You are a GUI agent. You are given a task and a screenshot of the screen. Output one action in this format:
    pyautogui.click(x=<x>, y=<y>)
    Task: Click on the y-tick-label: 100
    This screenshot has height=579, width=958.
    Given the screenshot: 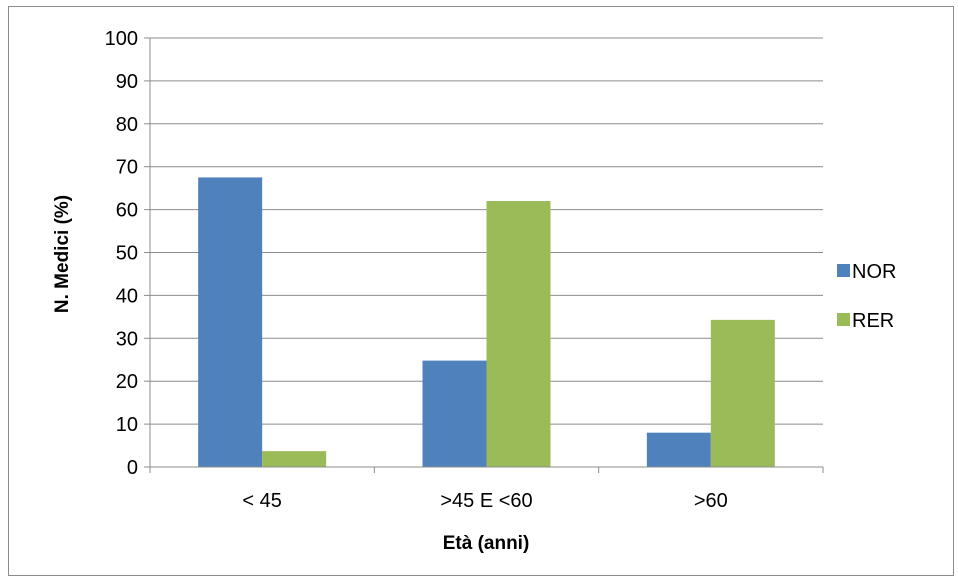 What is the action you would take?
    pyautogui.click(x=121, y=39)
    